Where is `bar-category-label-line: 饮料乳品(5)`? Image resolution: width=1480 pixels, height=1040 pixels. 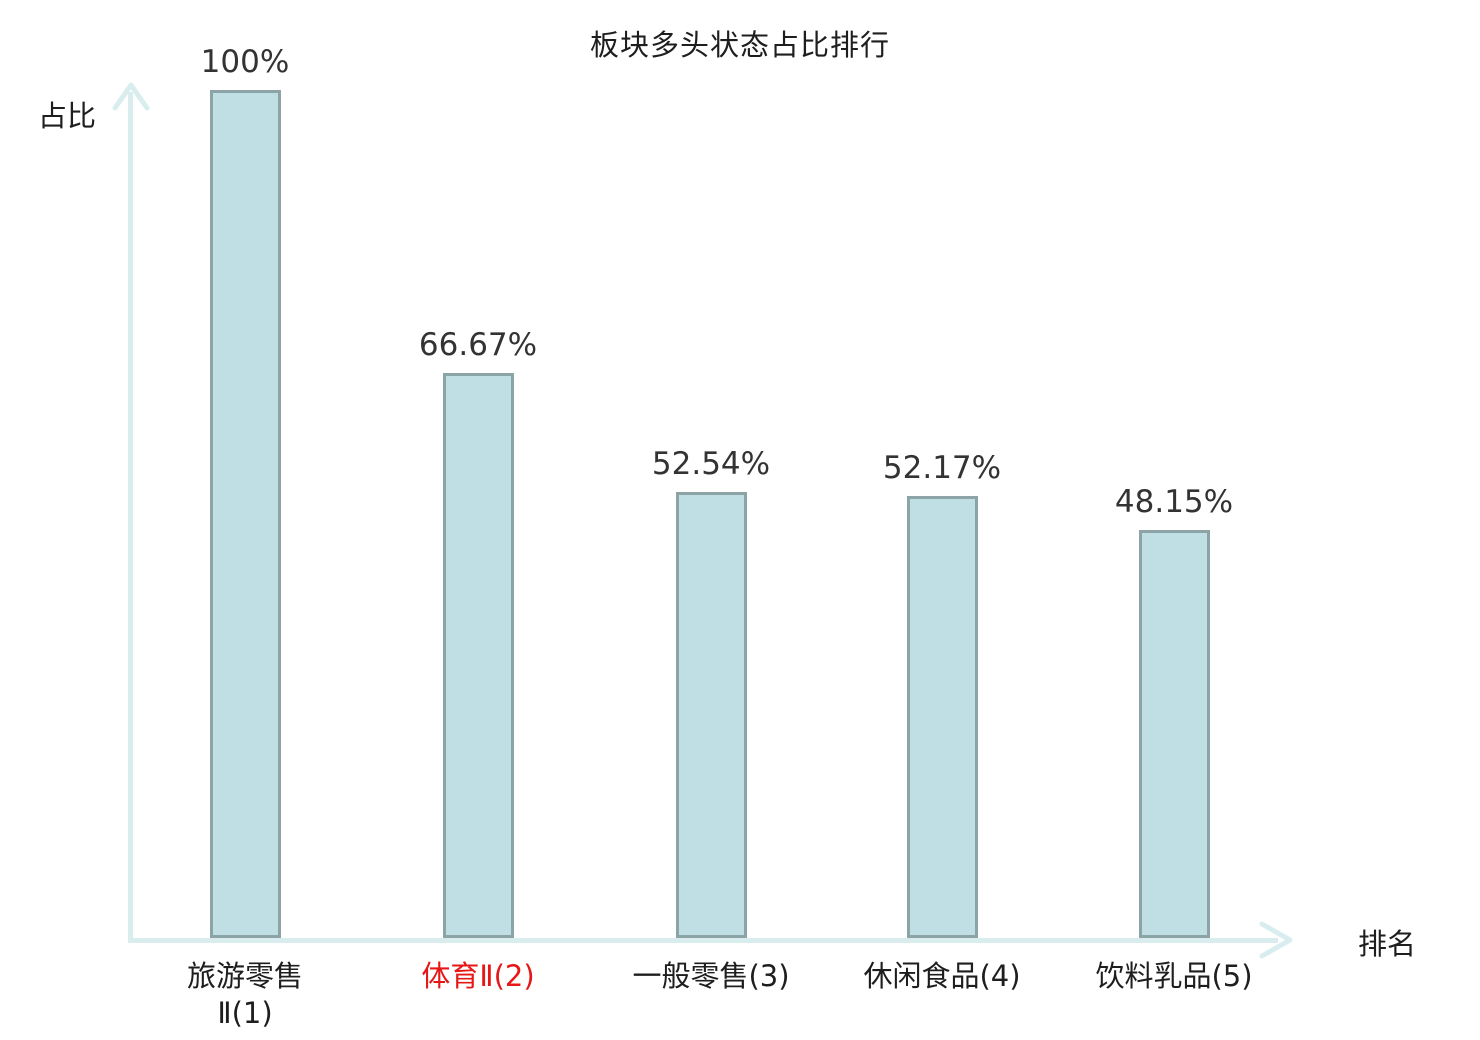
bar-category-label-line: 饮料乳品(5) is located at coordinates (1174, 976).